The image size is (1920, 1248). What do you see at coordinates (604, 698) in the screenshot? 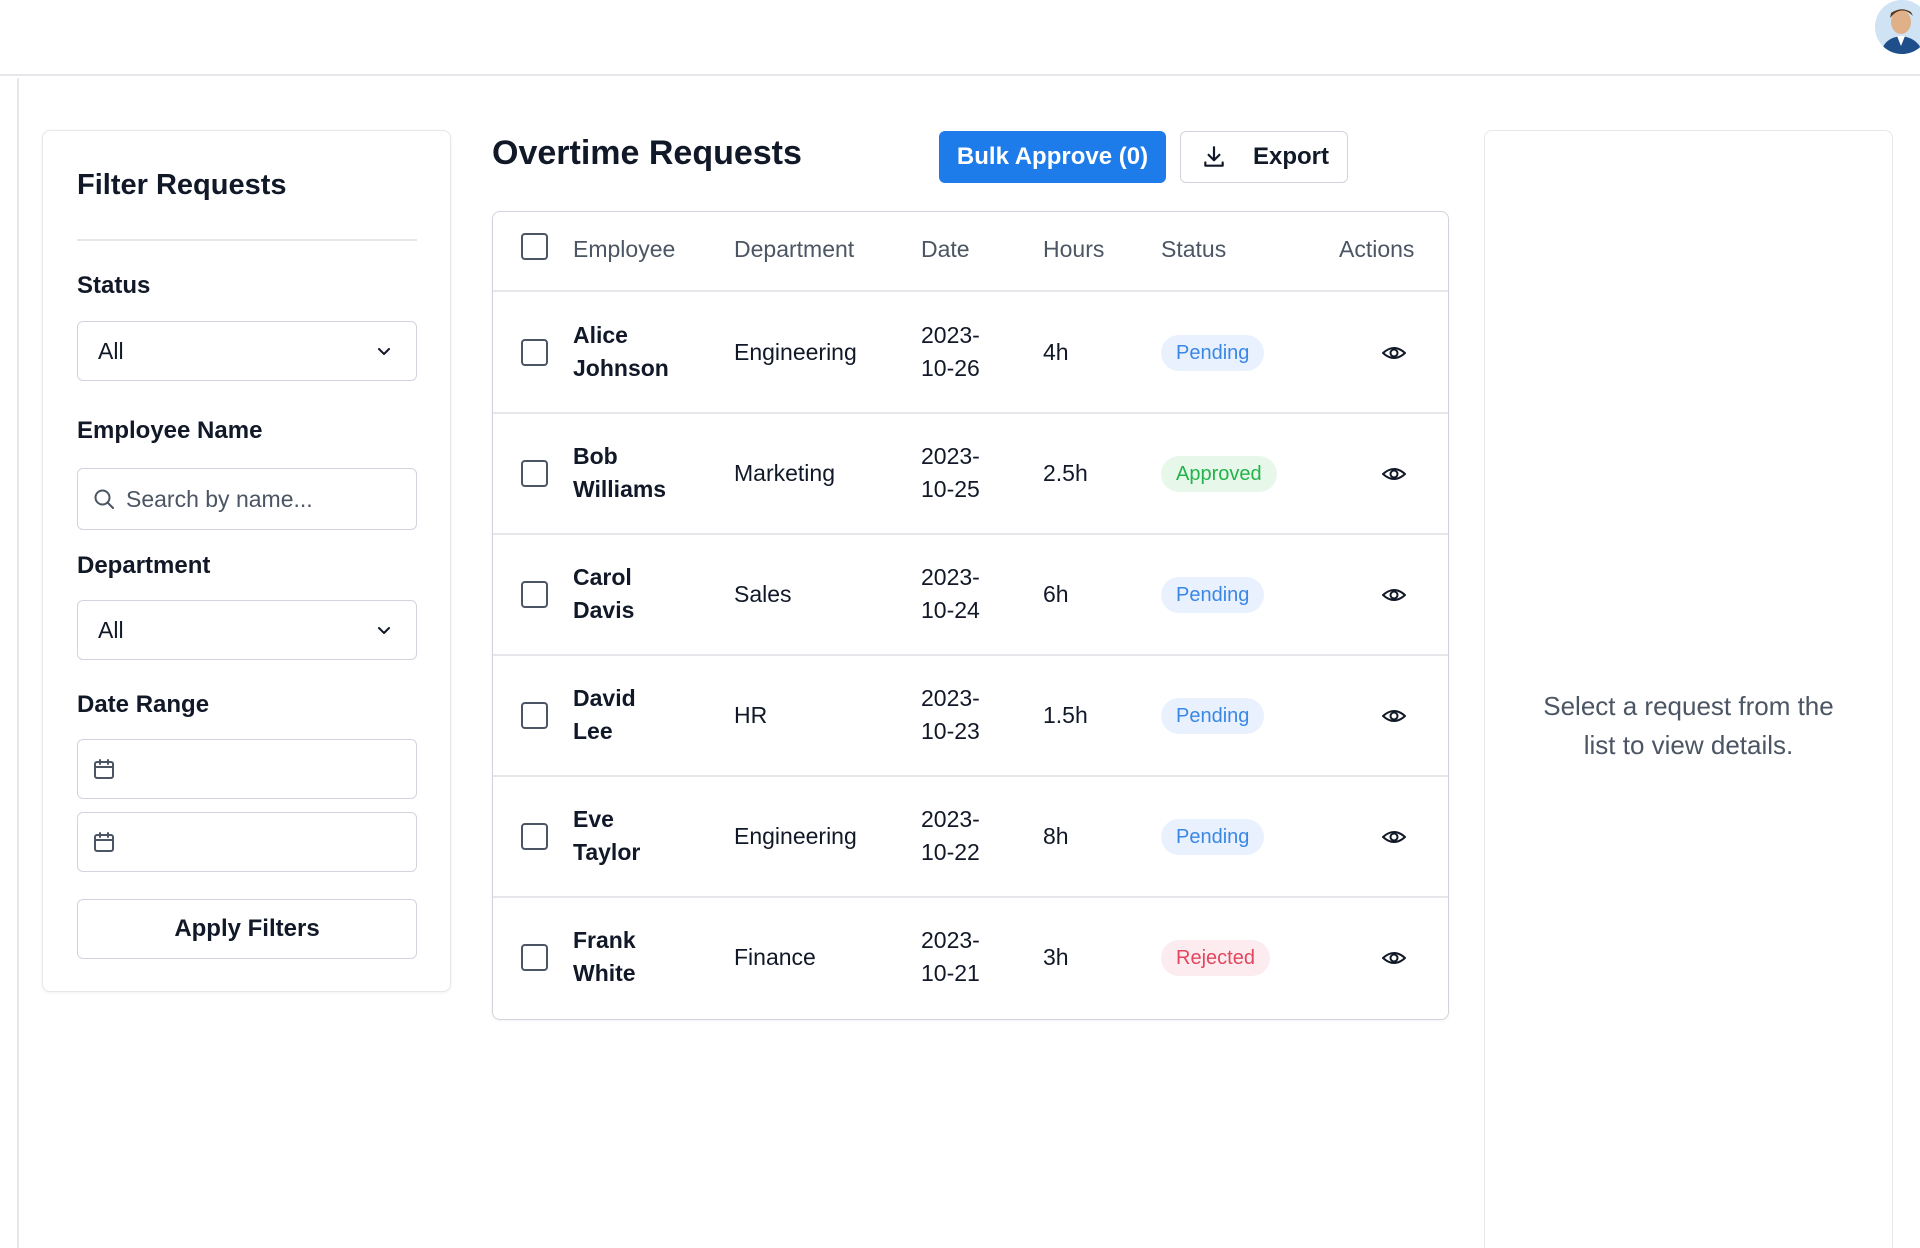
I see `employee-first-name: David` at bounding box center [604, 698].